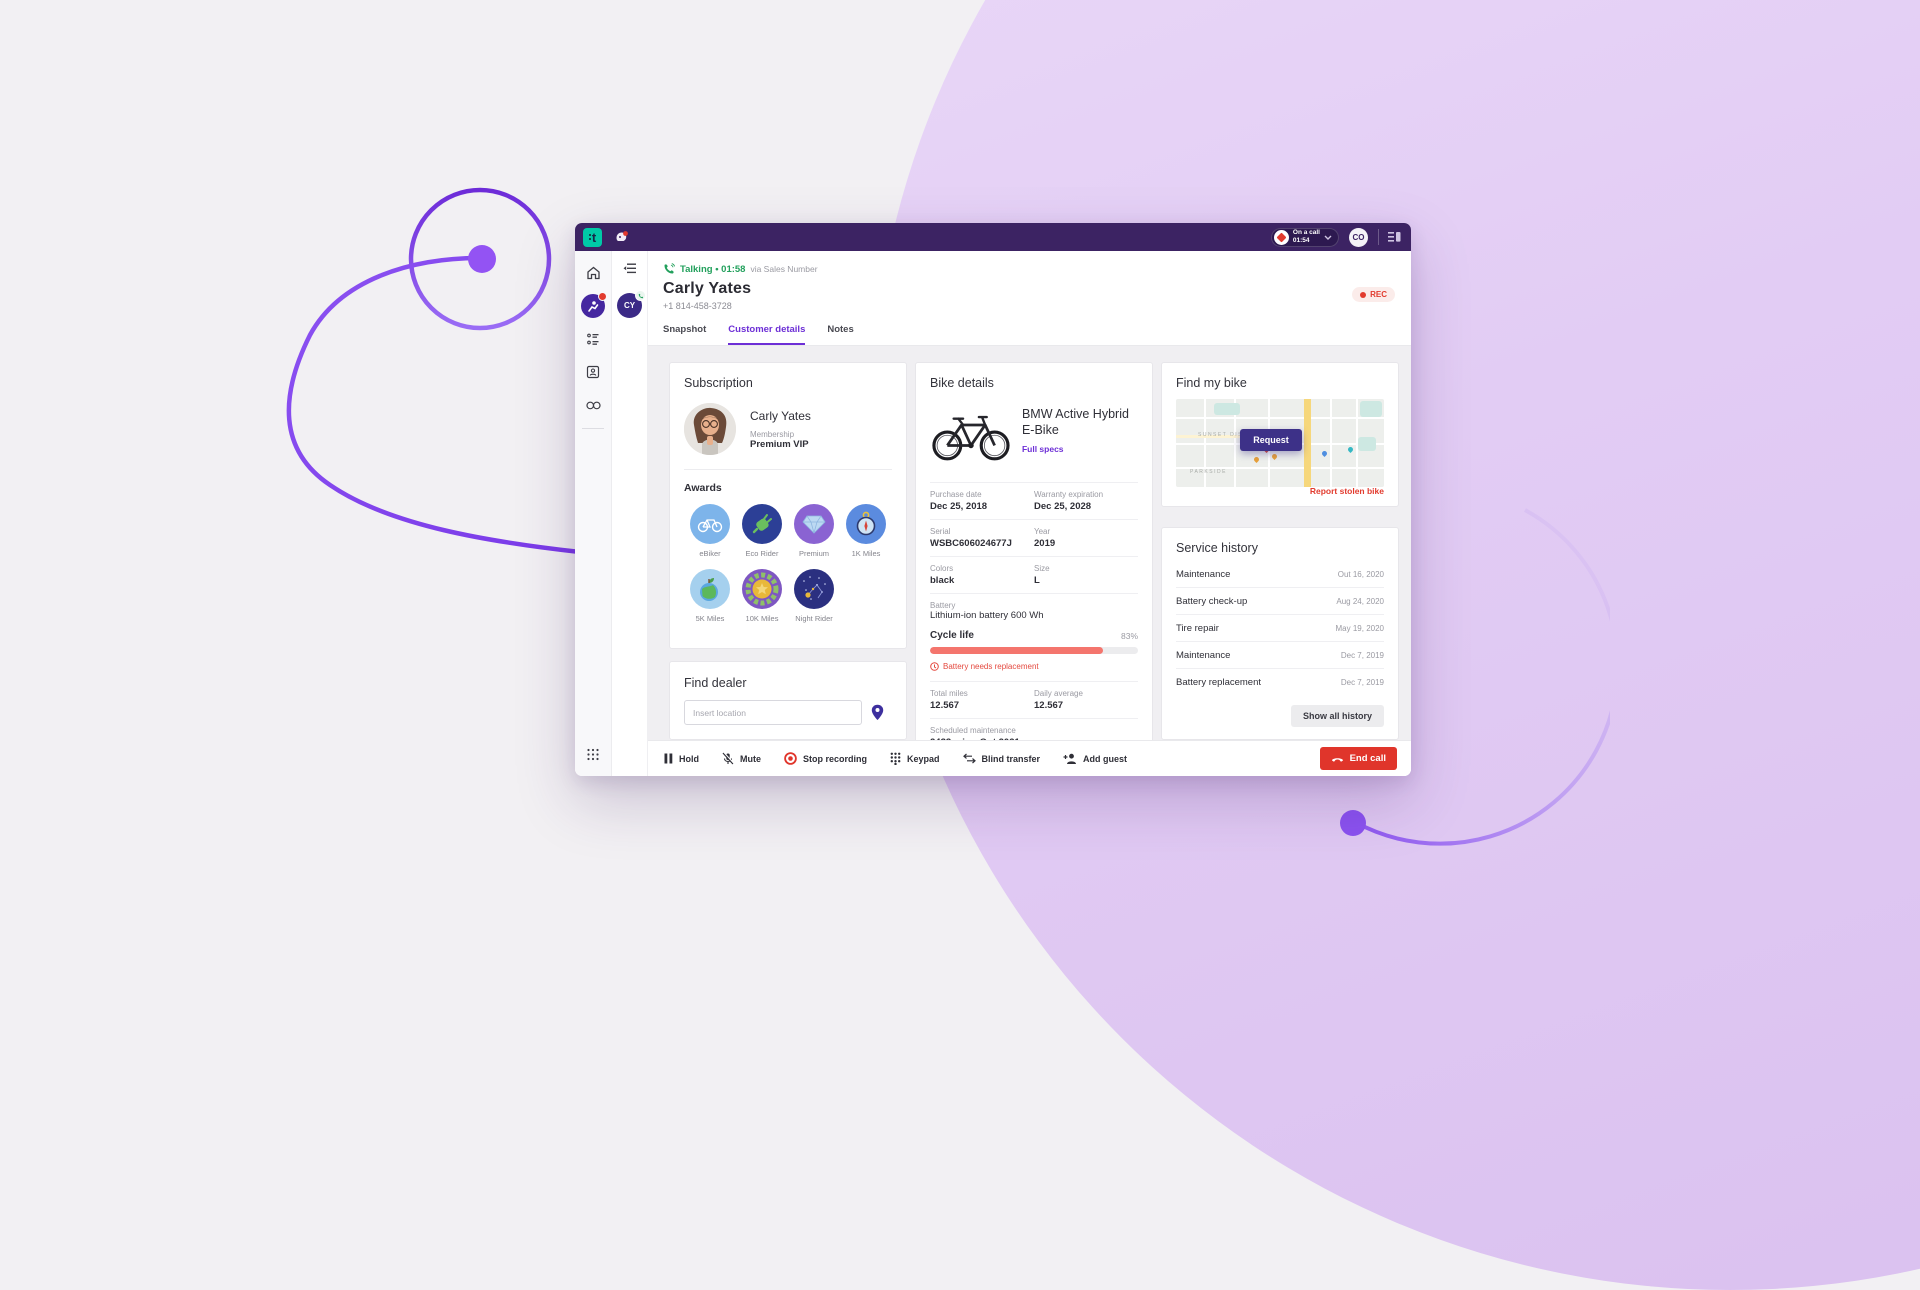 This screenshot has height=1290, width=1920. I want to click on mic-off-icon, so click(728, 758).